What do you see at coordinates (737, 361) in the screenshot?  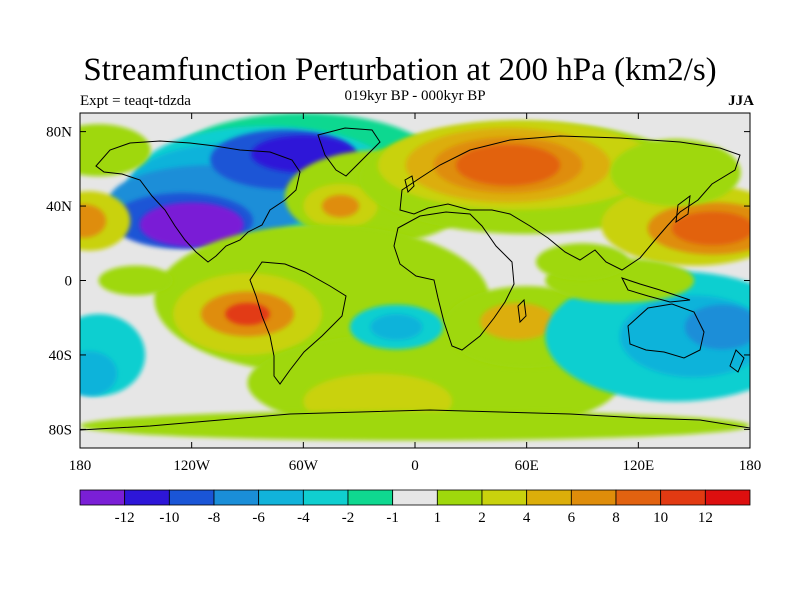 I see `coast-new-zealand` at bounding box center [737, 361].